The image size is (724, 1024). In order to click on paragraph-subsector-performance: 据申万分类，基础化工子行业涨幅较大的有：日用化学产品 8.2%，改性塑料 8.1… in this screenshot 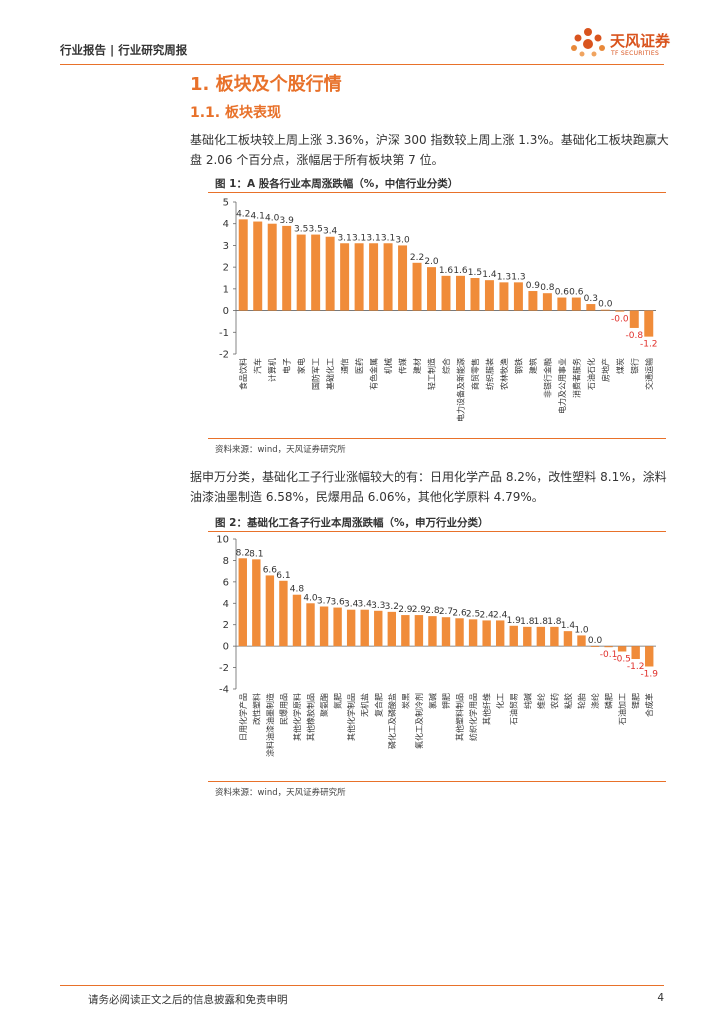, I will do `click(428, 487)`.